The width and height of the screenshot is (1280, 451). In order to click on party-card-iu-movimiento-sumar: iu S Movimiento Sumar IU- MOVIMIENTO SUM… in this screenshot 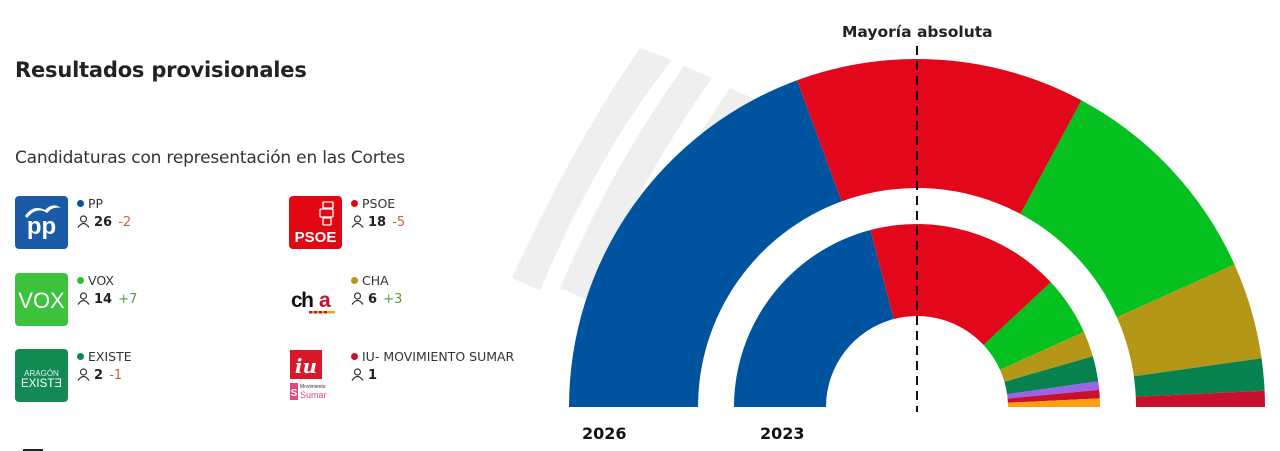, I will do `click(419, 377)`.